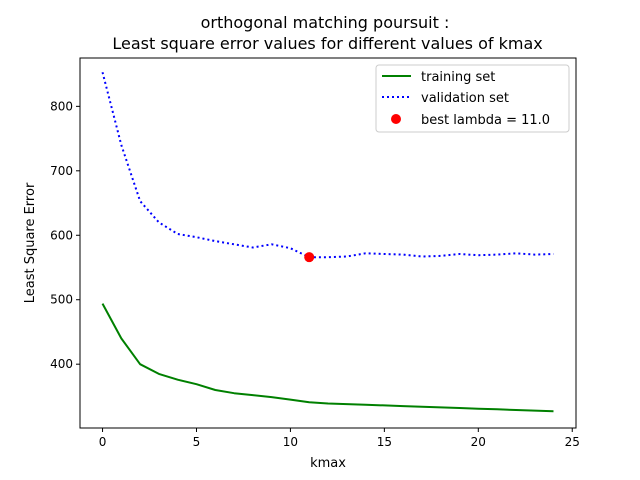 The width and height of the screenshot is (640, 480). What do you see at coordinates (61, 300) in the screenshot?
I see `y-tick-label: 500` at bounding box center [61, 300].